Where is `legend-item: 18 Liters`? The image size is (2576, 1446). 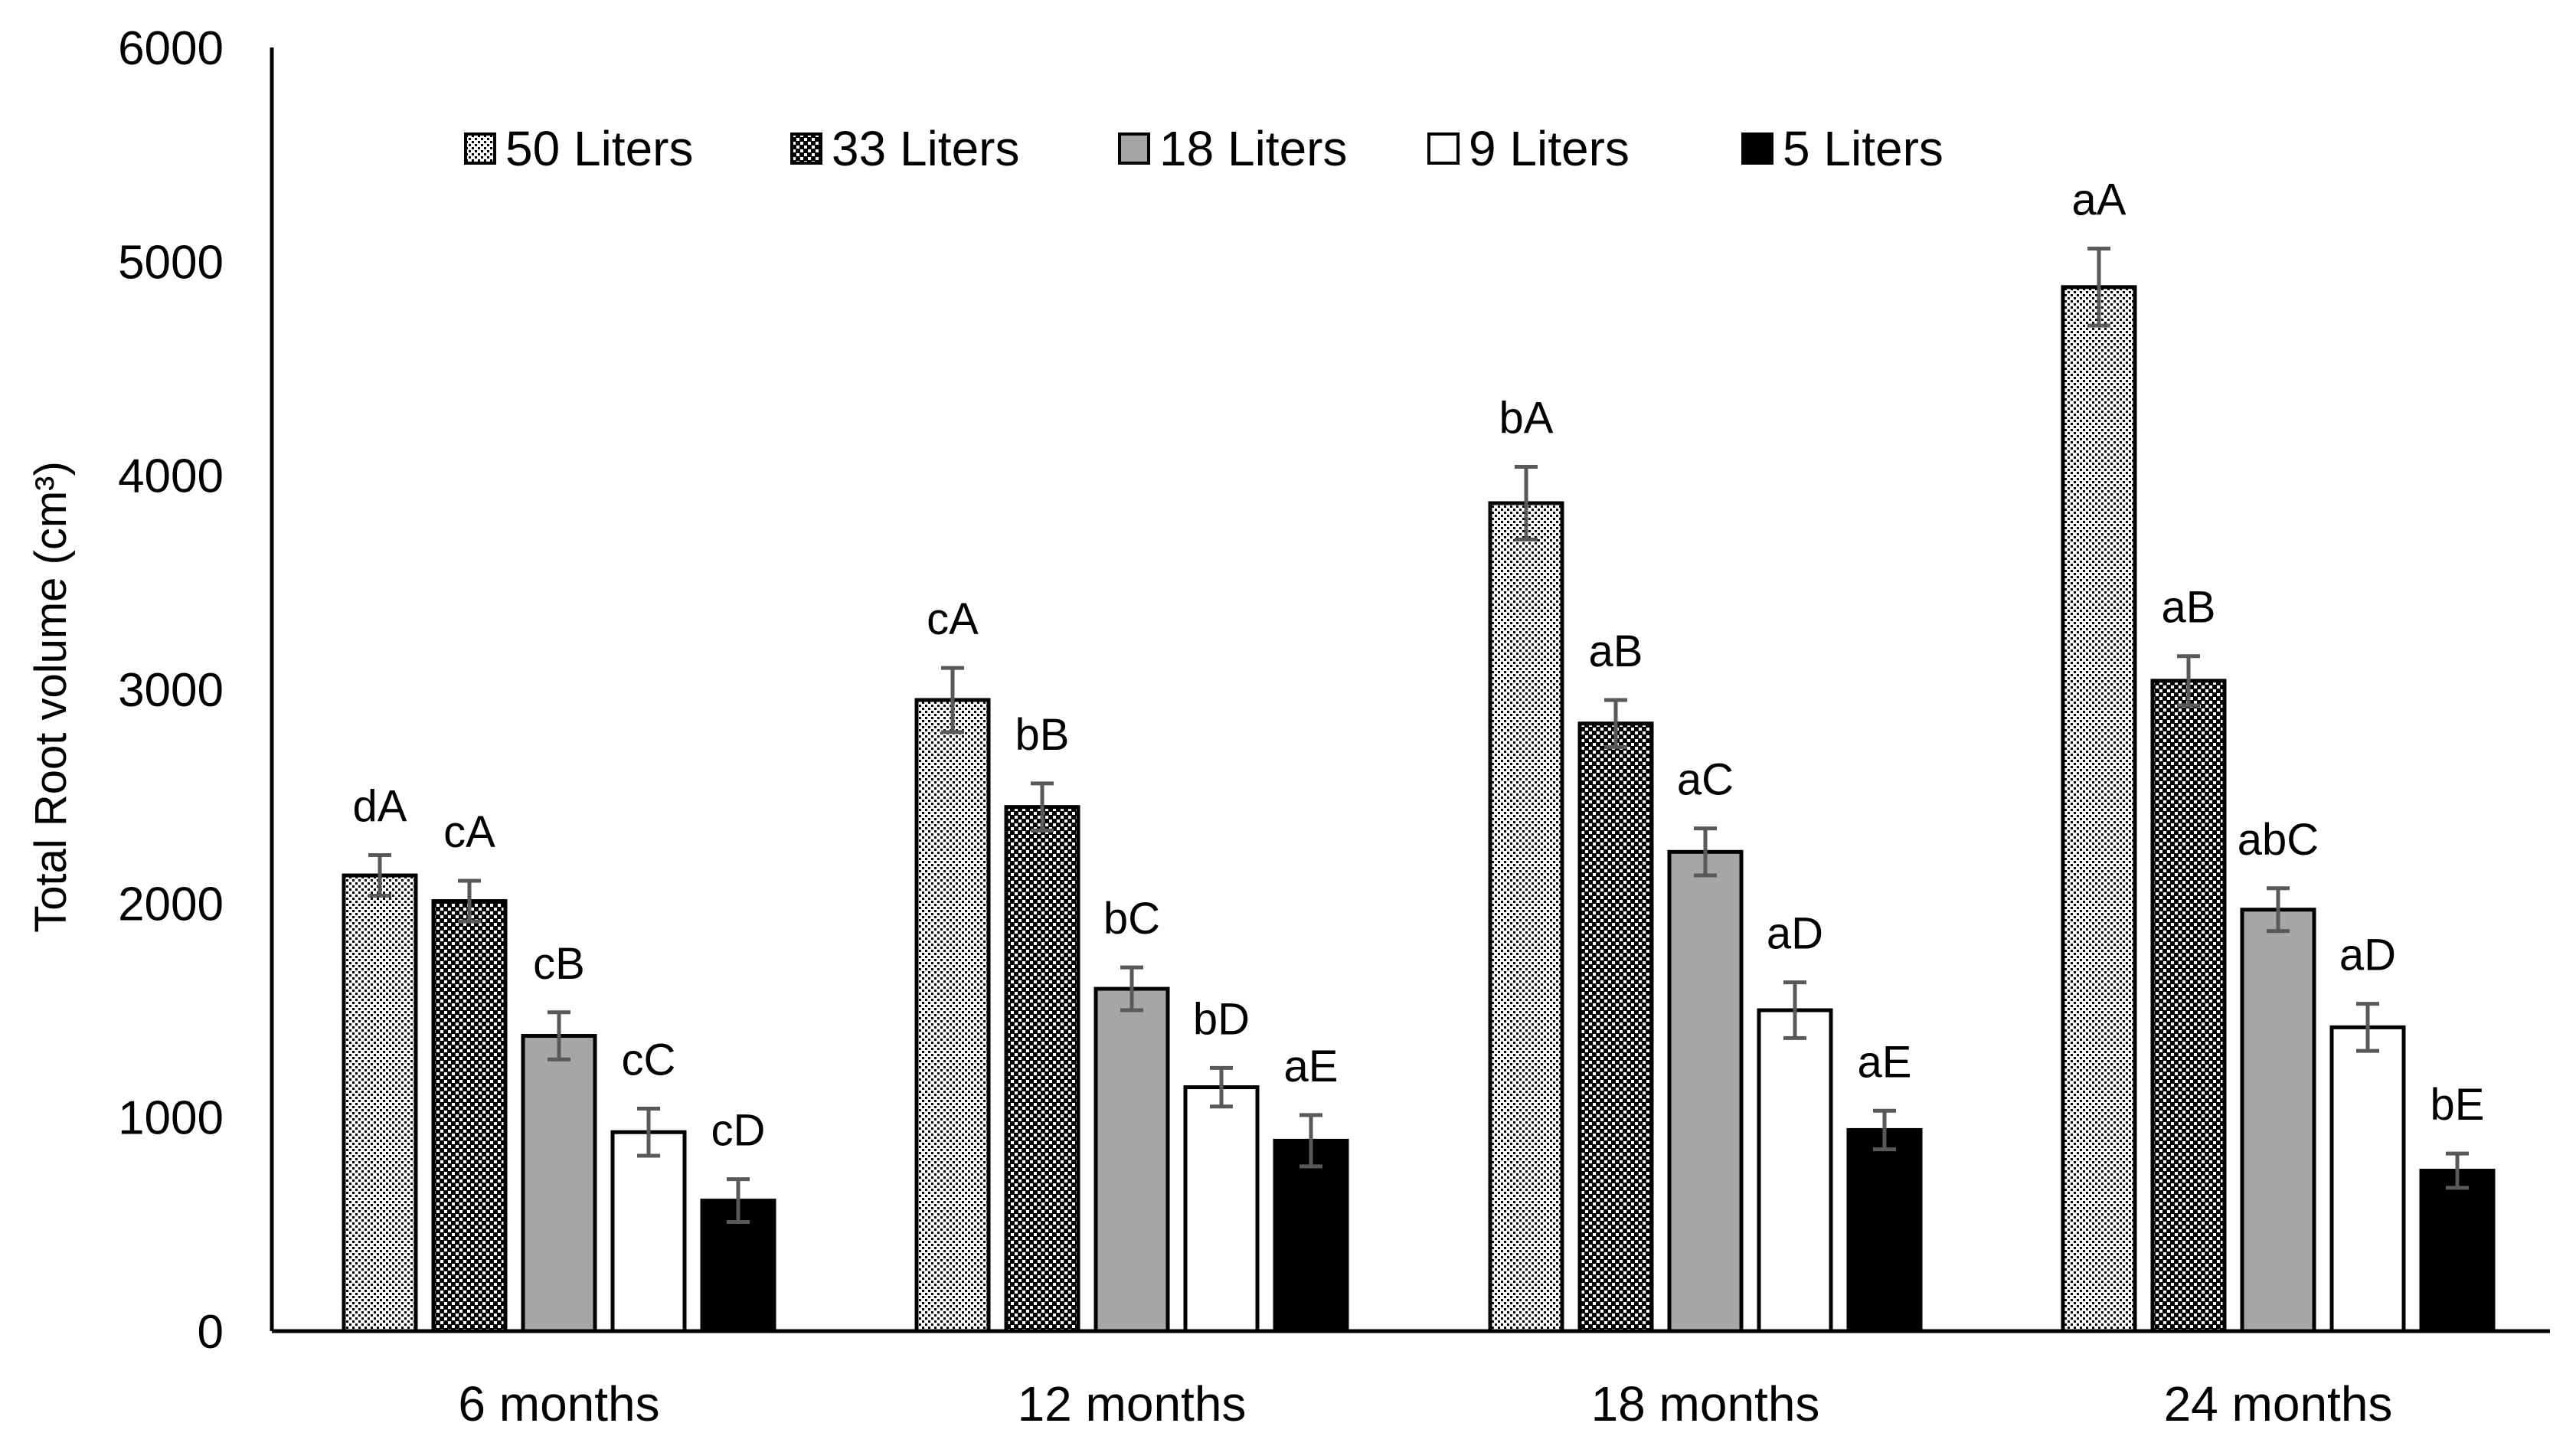 legend-item: 18 Liters is located at coordinates (1232, 148).